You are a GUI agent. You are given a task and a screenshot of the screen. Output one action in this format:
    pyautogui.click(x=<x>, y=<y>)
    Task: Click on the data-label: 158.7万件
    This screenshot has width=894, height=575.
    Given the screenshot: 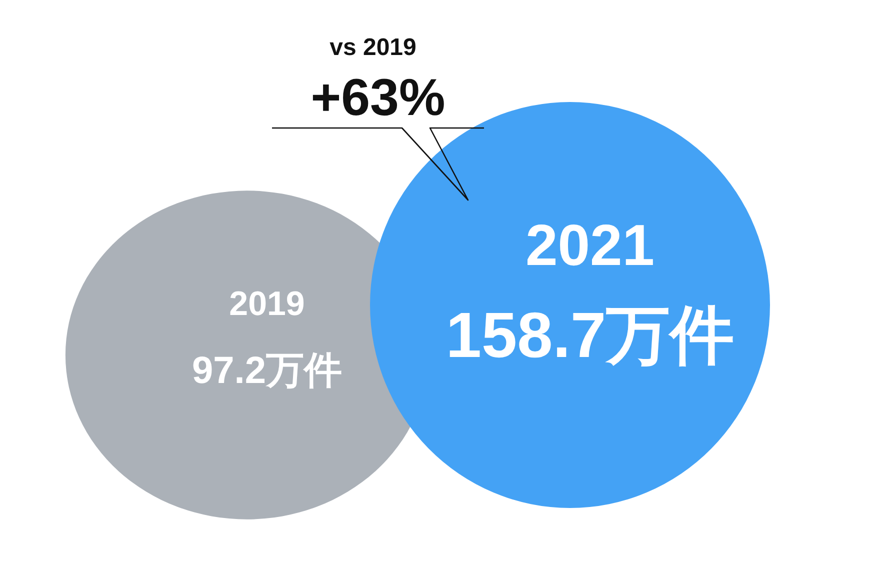 What is the action you would take?
    pyautogui.click(x=590, y=335)
    